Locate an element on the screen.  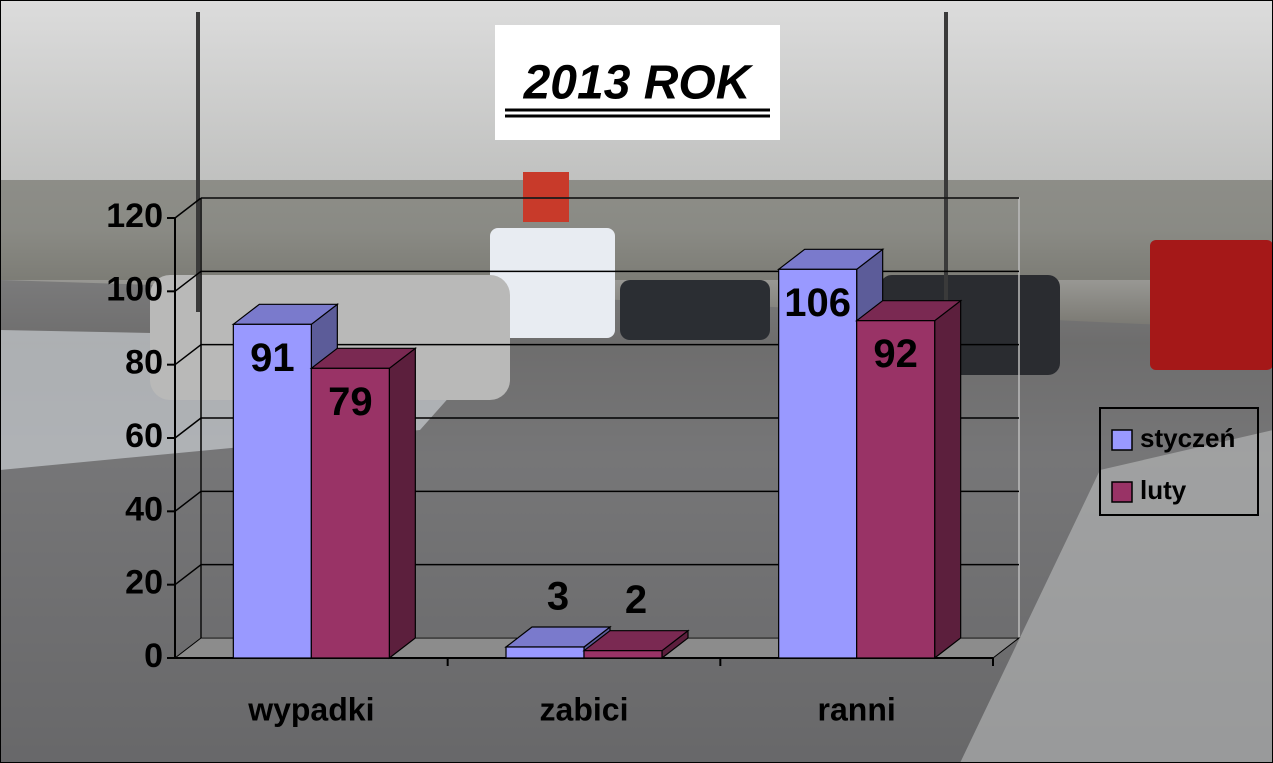
chart-title: 2013 ROK is located at coordinates (638, 83).